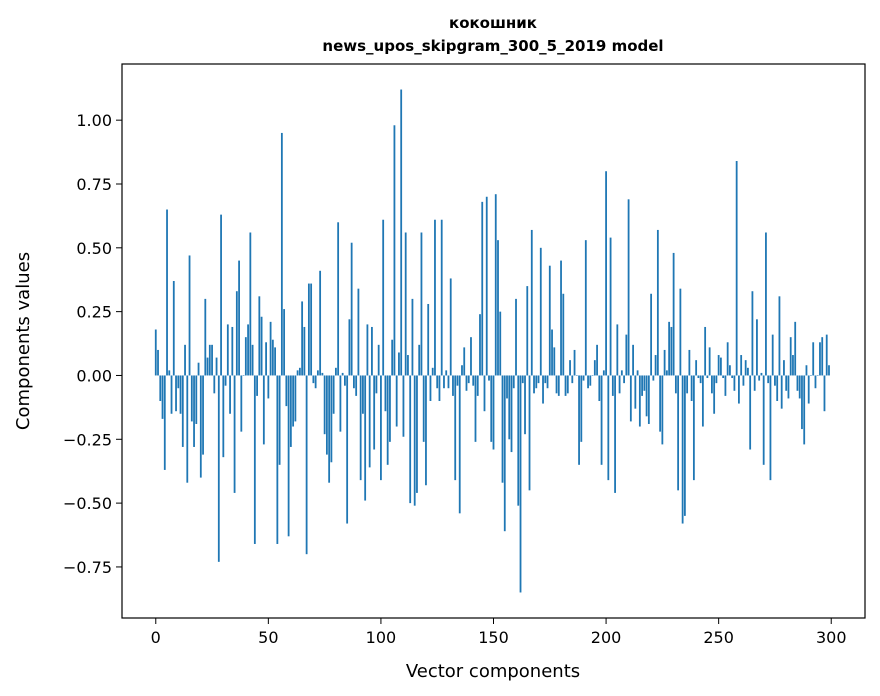  What do you see at coordinates (156, 637) in the screenshot?
I see `x-tick-label: 0` at bounding box center [156, 637].